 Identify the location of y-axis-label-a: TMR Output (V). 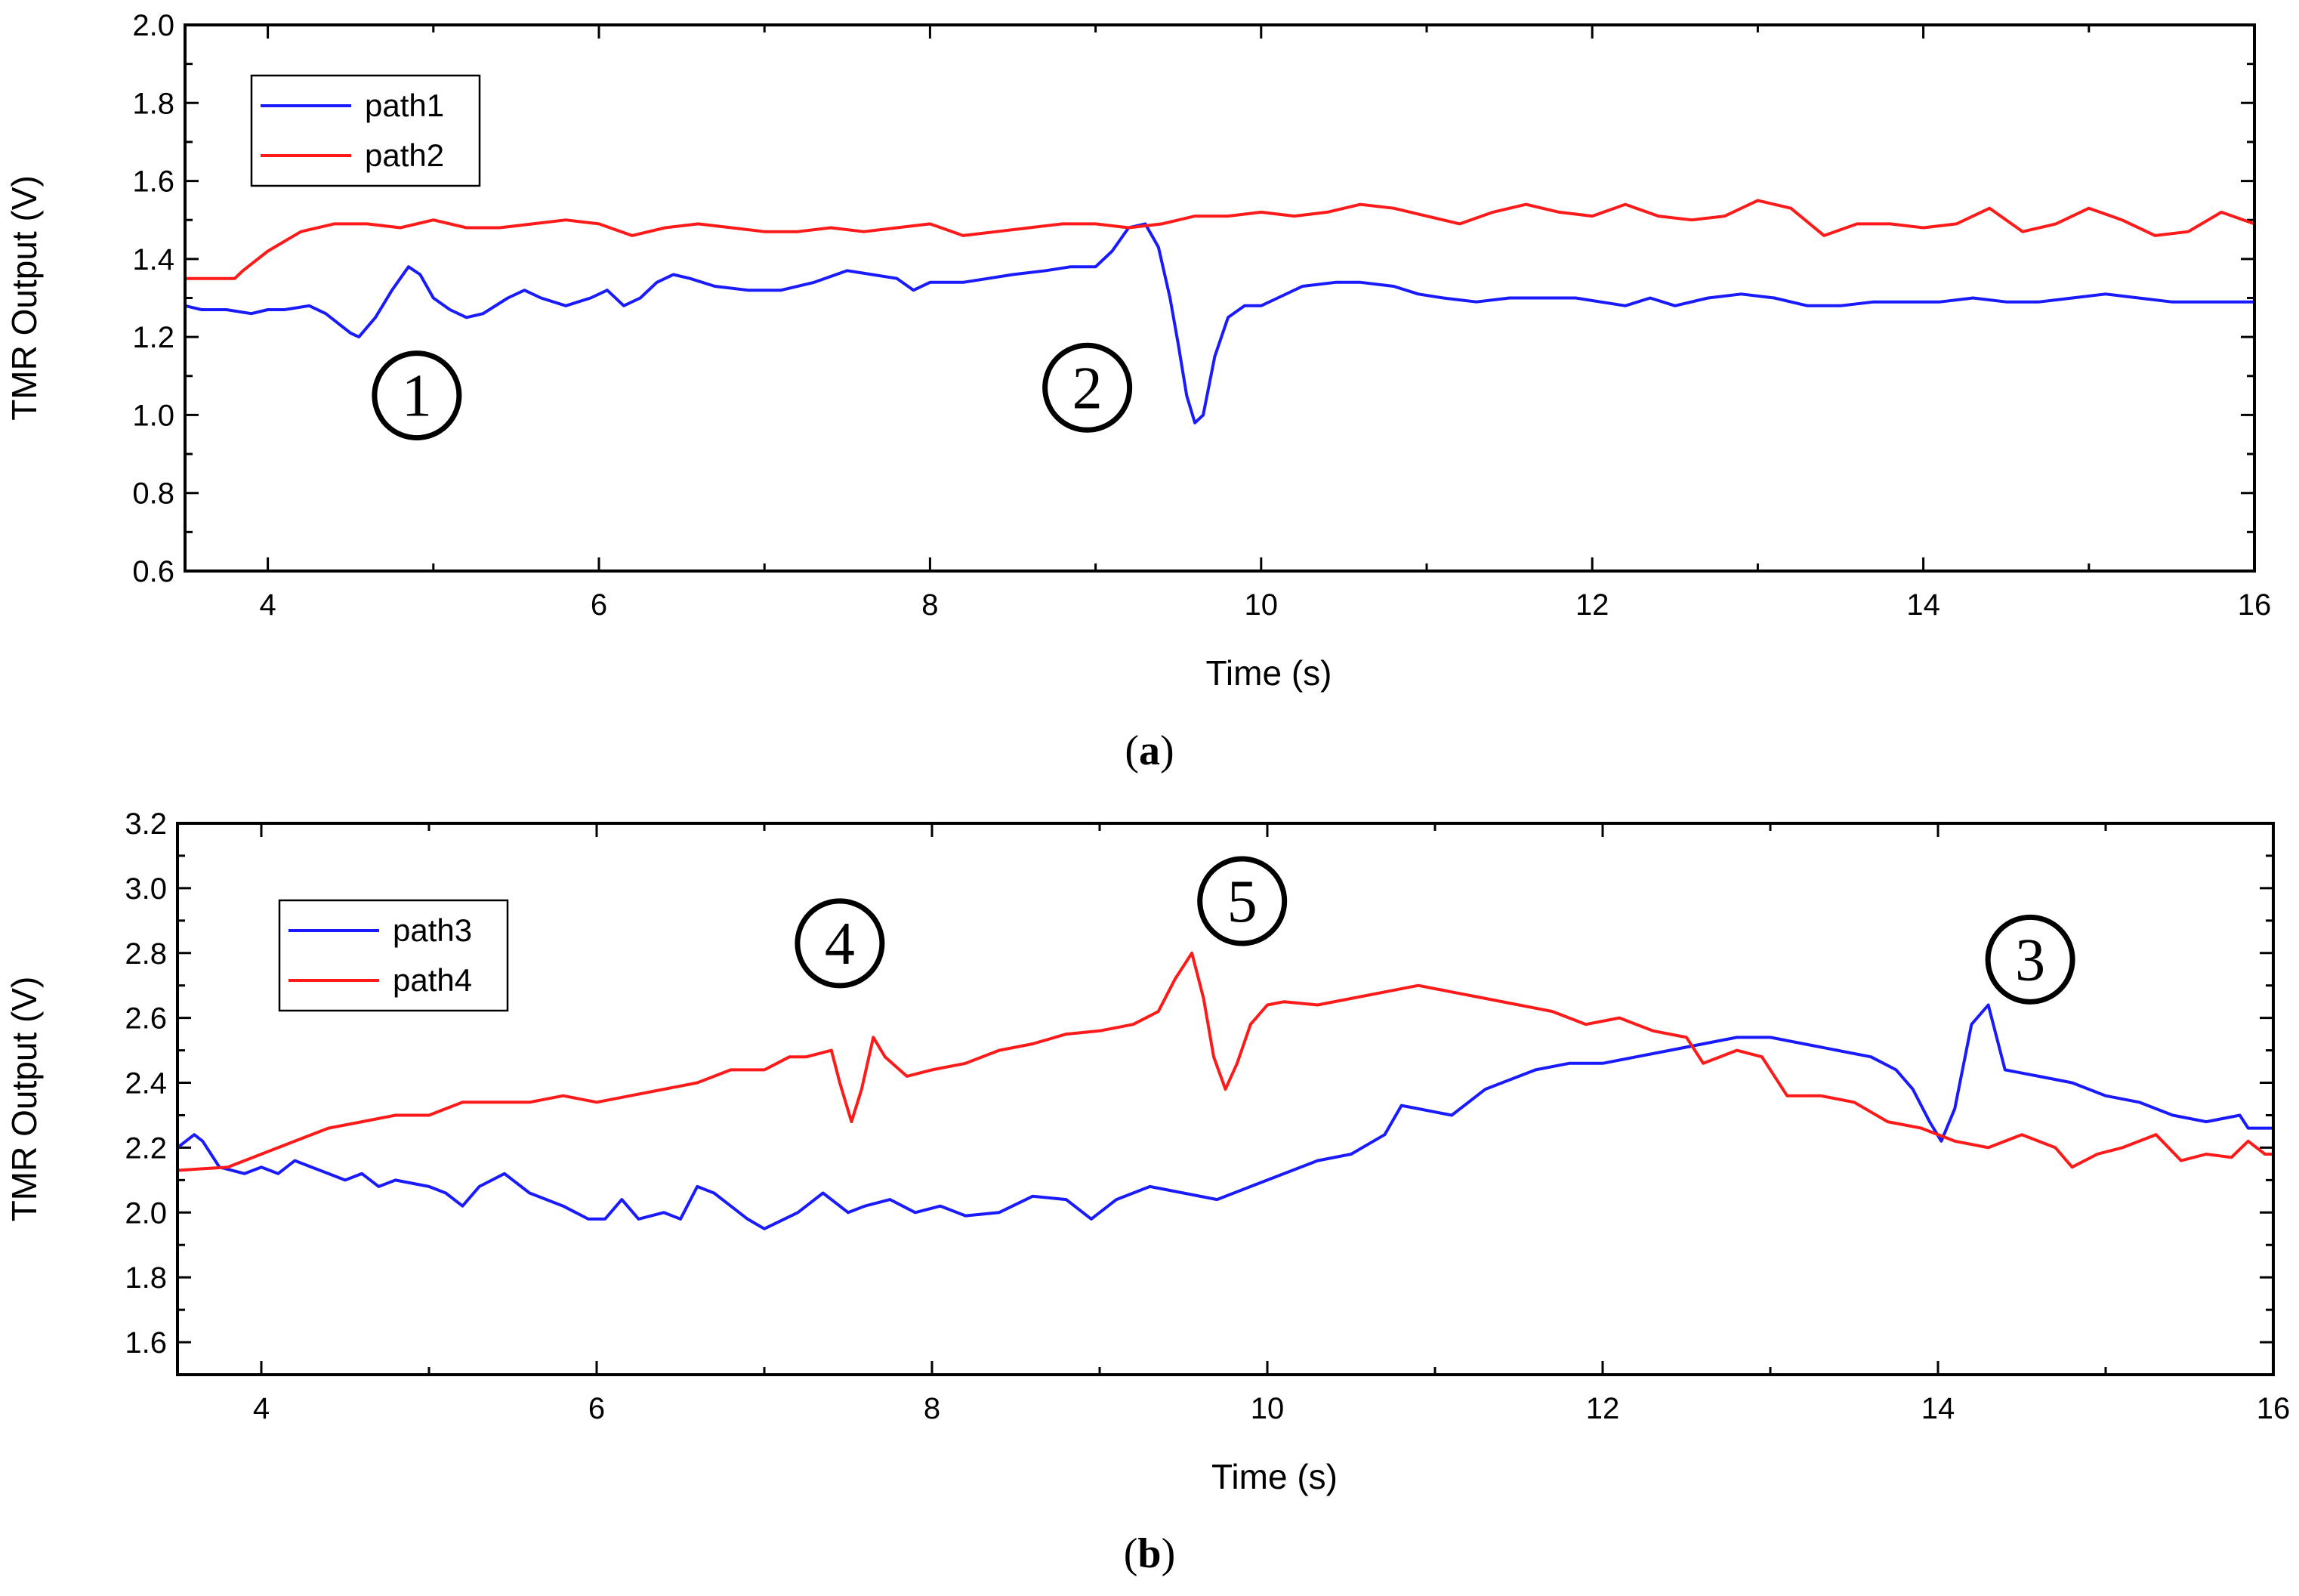
(25, 298).